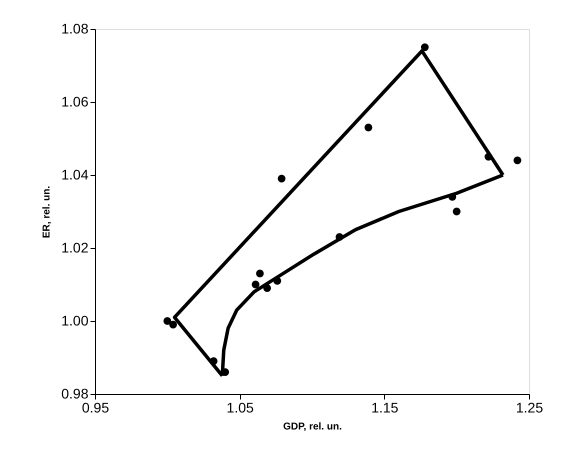 The height and width of the screenshot is (476, 588). Describe the element at coordinates (75, 394) in the screenshot. I see `y-tick-label: 0.98` at that location.